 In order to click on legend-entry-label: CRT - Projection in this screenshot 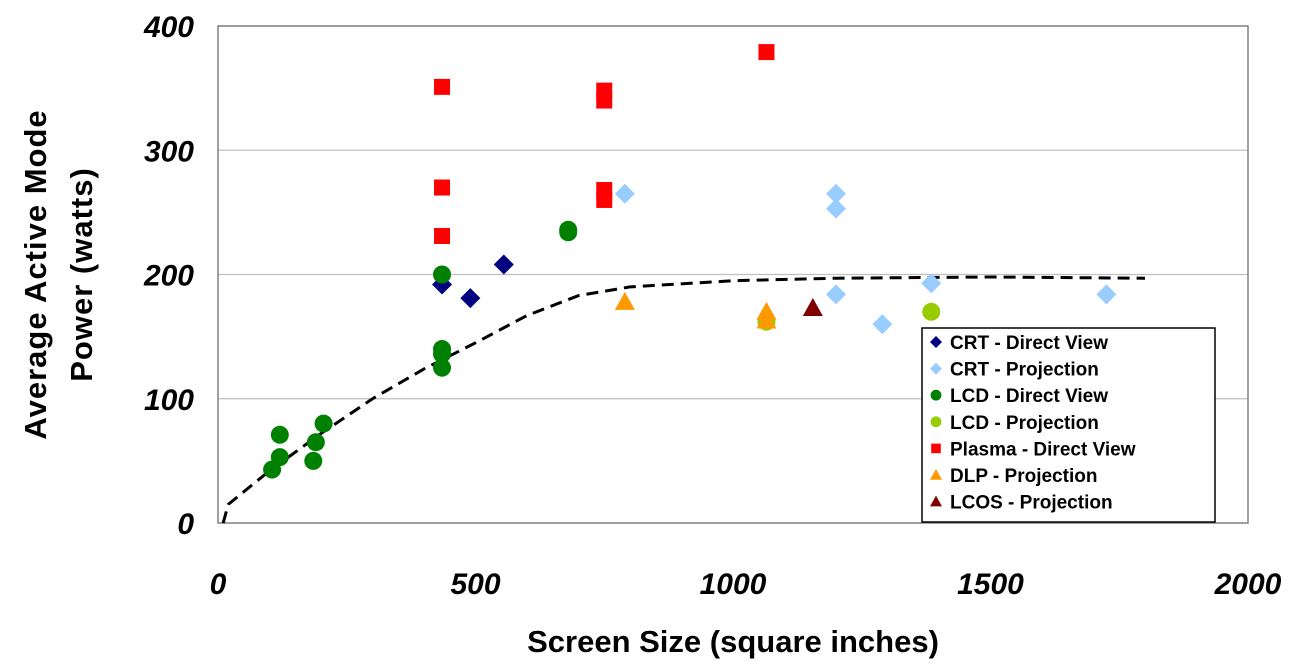, I will do `click(1024, 370)`.